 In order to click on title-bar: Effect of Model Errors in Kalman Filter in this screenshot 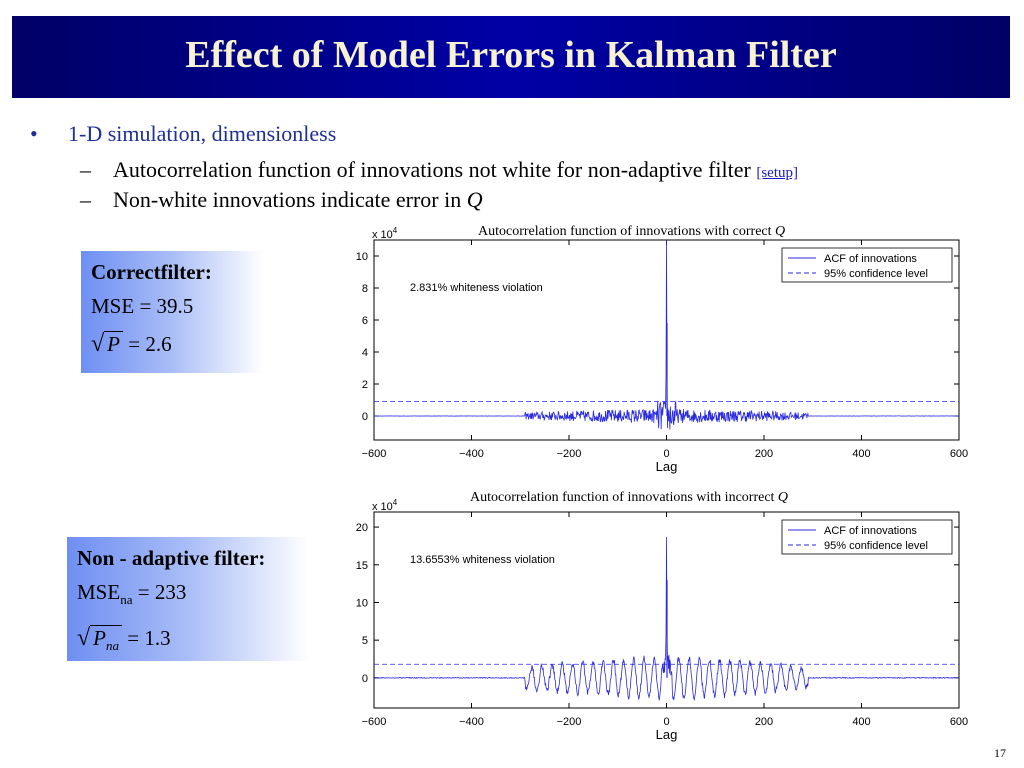, I will do `click(511, 57)`.